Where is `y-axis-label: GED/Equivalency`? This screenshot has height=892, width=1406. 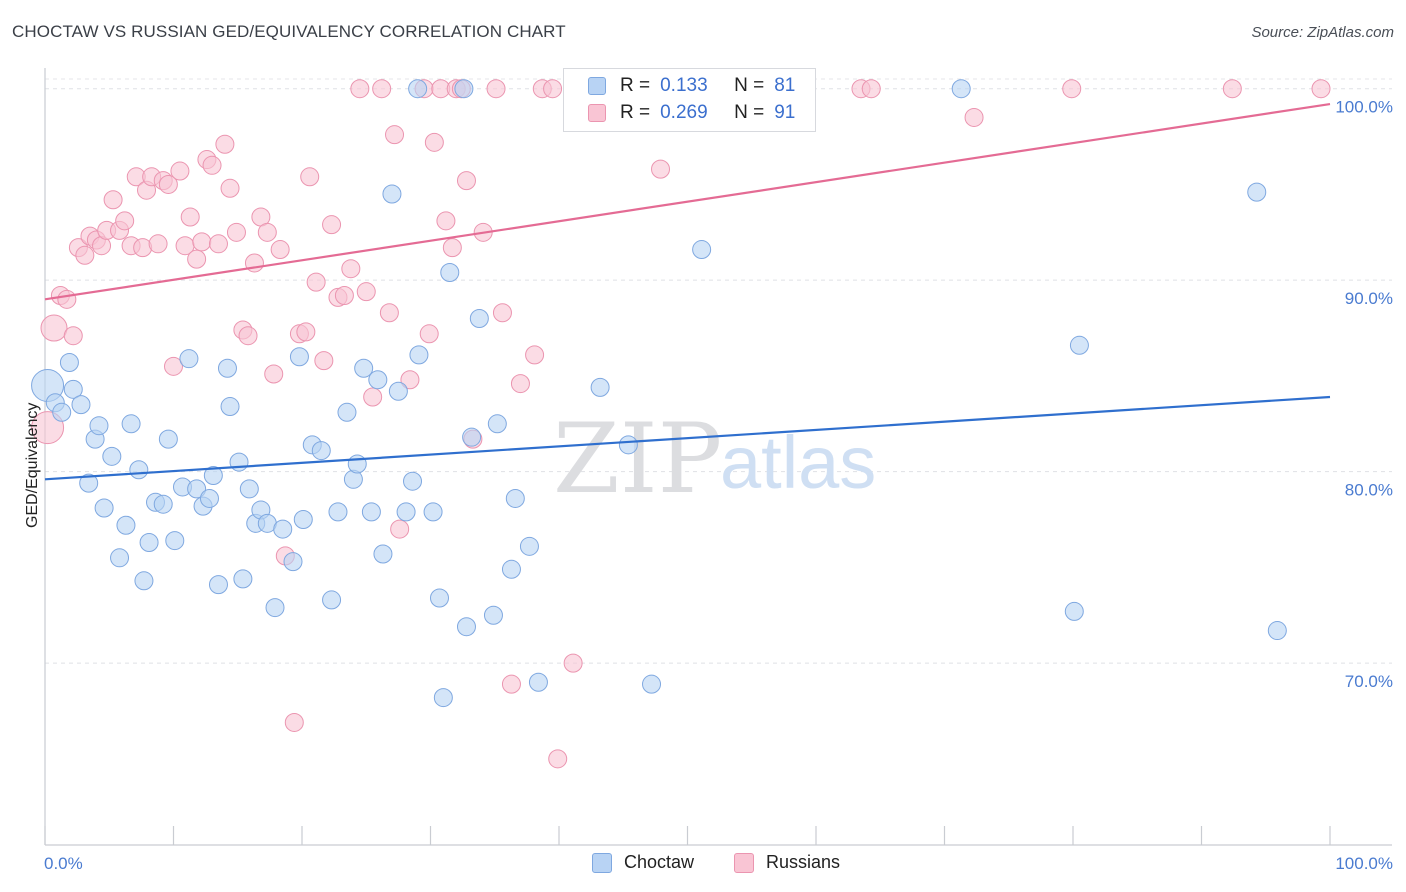 y-axis-label: GED/Equivalency is located at coordinates (32, 465).